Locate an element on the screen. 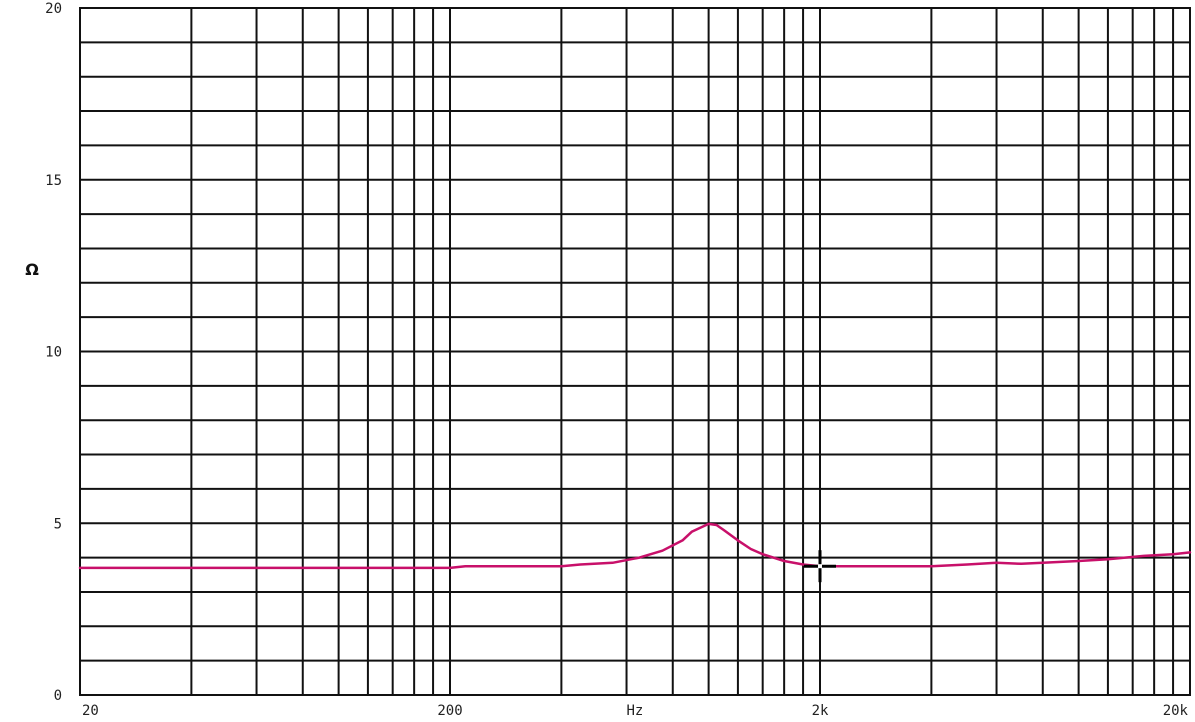 Image resolution: width=1195 pixels, height=722 pixels. y-tick-label: 0 is located at coordinates (58, 696).